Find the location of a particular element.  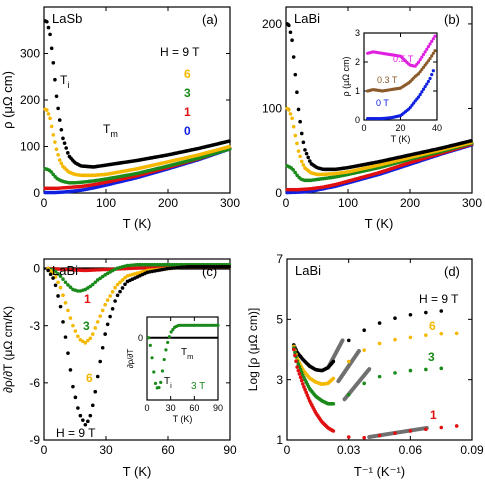

x-axis-label: T⁻¹ (K⁻¹) is located at coordinates (379, 471).